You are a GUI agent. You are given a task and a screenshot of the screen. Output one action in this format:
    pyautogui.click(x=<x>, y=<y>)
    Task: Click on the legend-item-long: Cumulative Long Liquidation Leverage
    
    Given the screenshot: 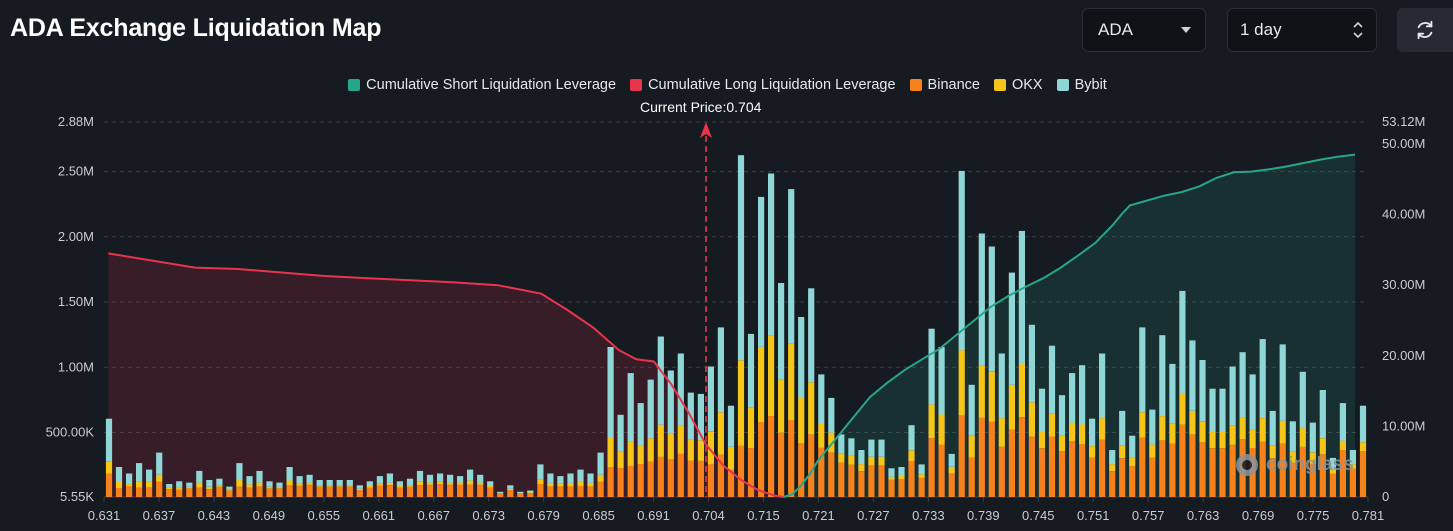 What is the action you would take?
    pyautogui.click(x=763, y=85)
    